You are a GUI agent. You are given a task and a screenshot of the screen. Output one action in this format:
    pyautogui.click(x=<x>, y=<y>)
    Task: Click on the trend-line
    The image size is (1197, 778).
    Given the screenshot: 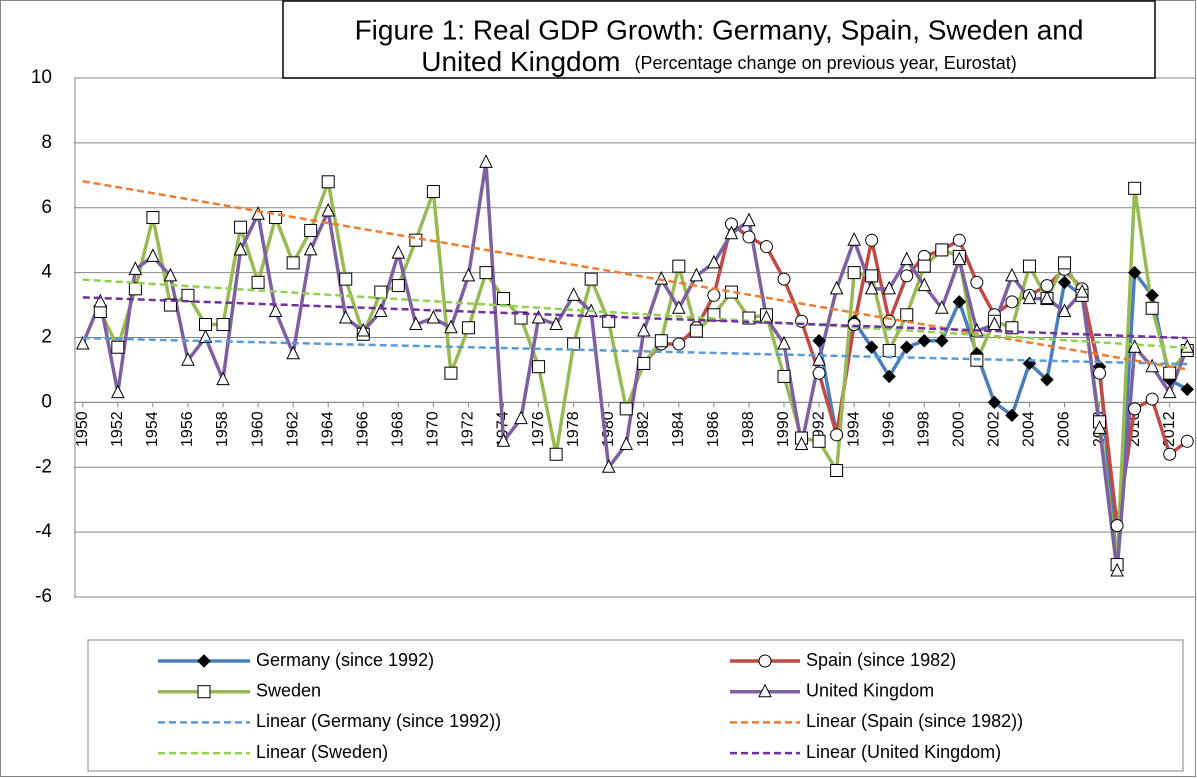 What is the action you would take?
    pyautogui.click(x=635, y=351)
    